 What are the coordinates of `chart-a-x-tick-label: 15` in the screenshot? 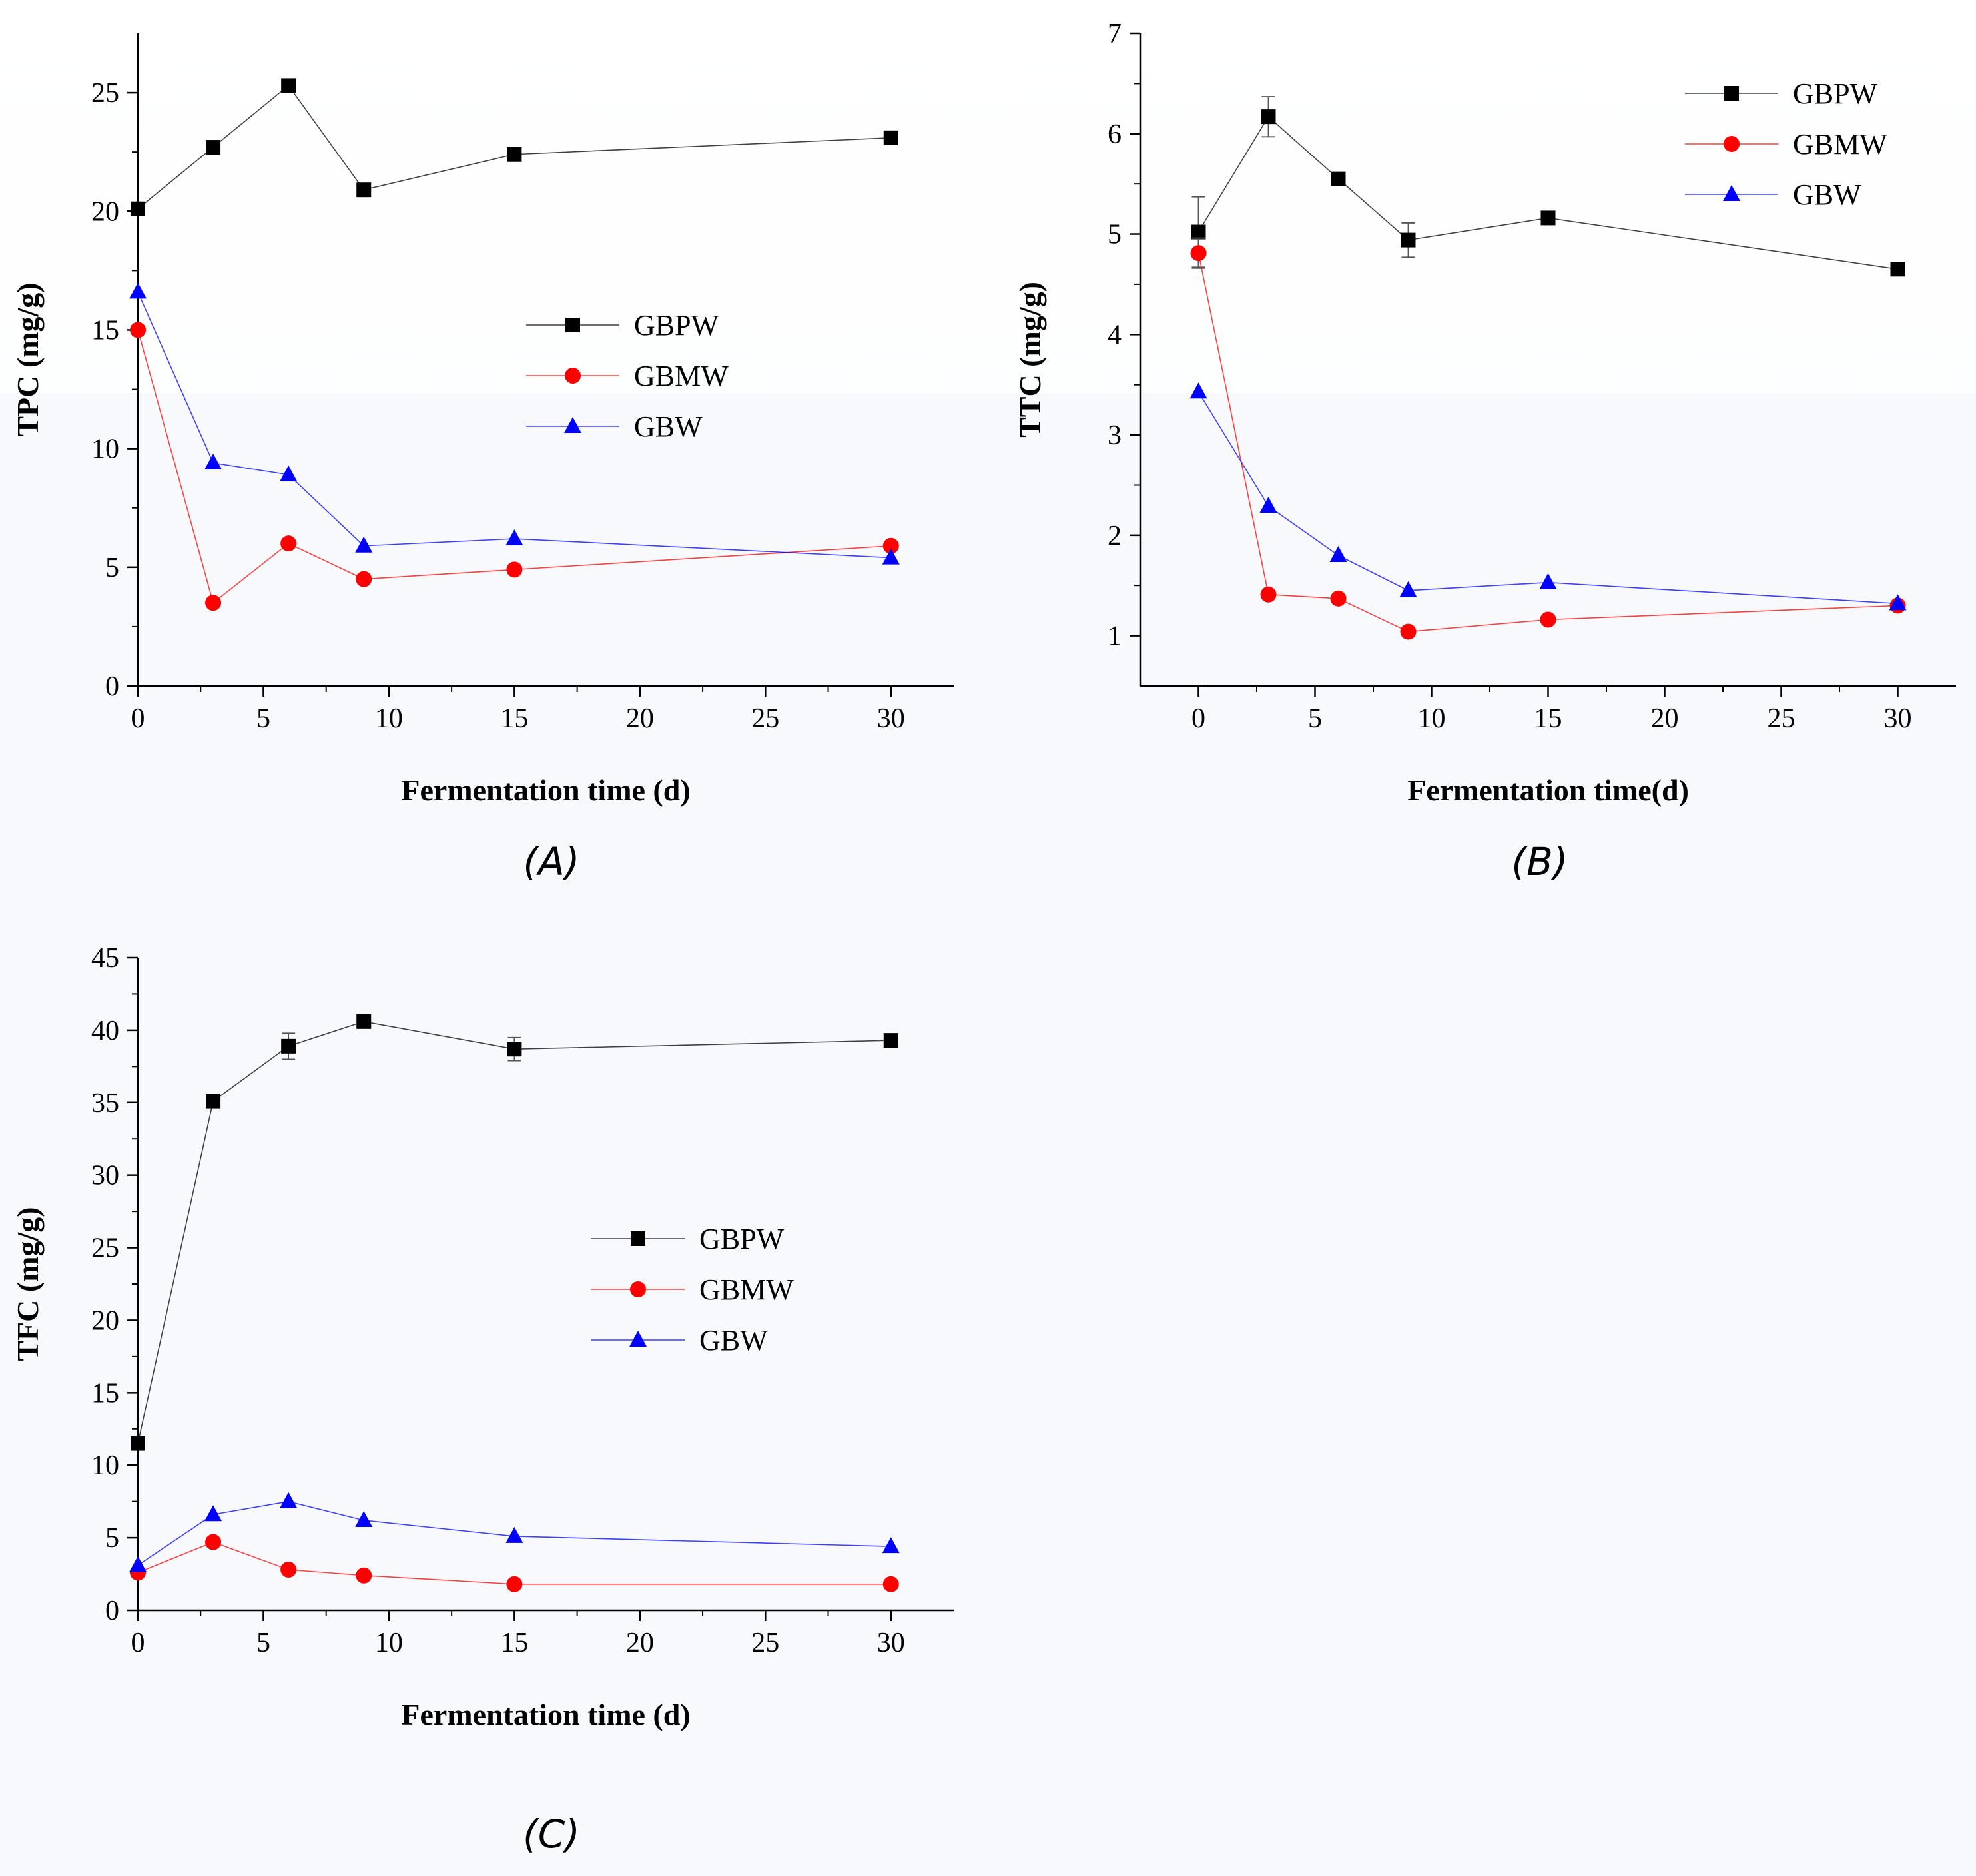 It's located at (514, 718).